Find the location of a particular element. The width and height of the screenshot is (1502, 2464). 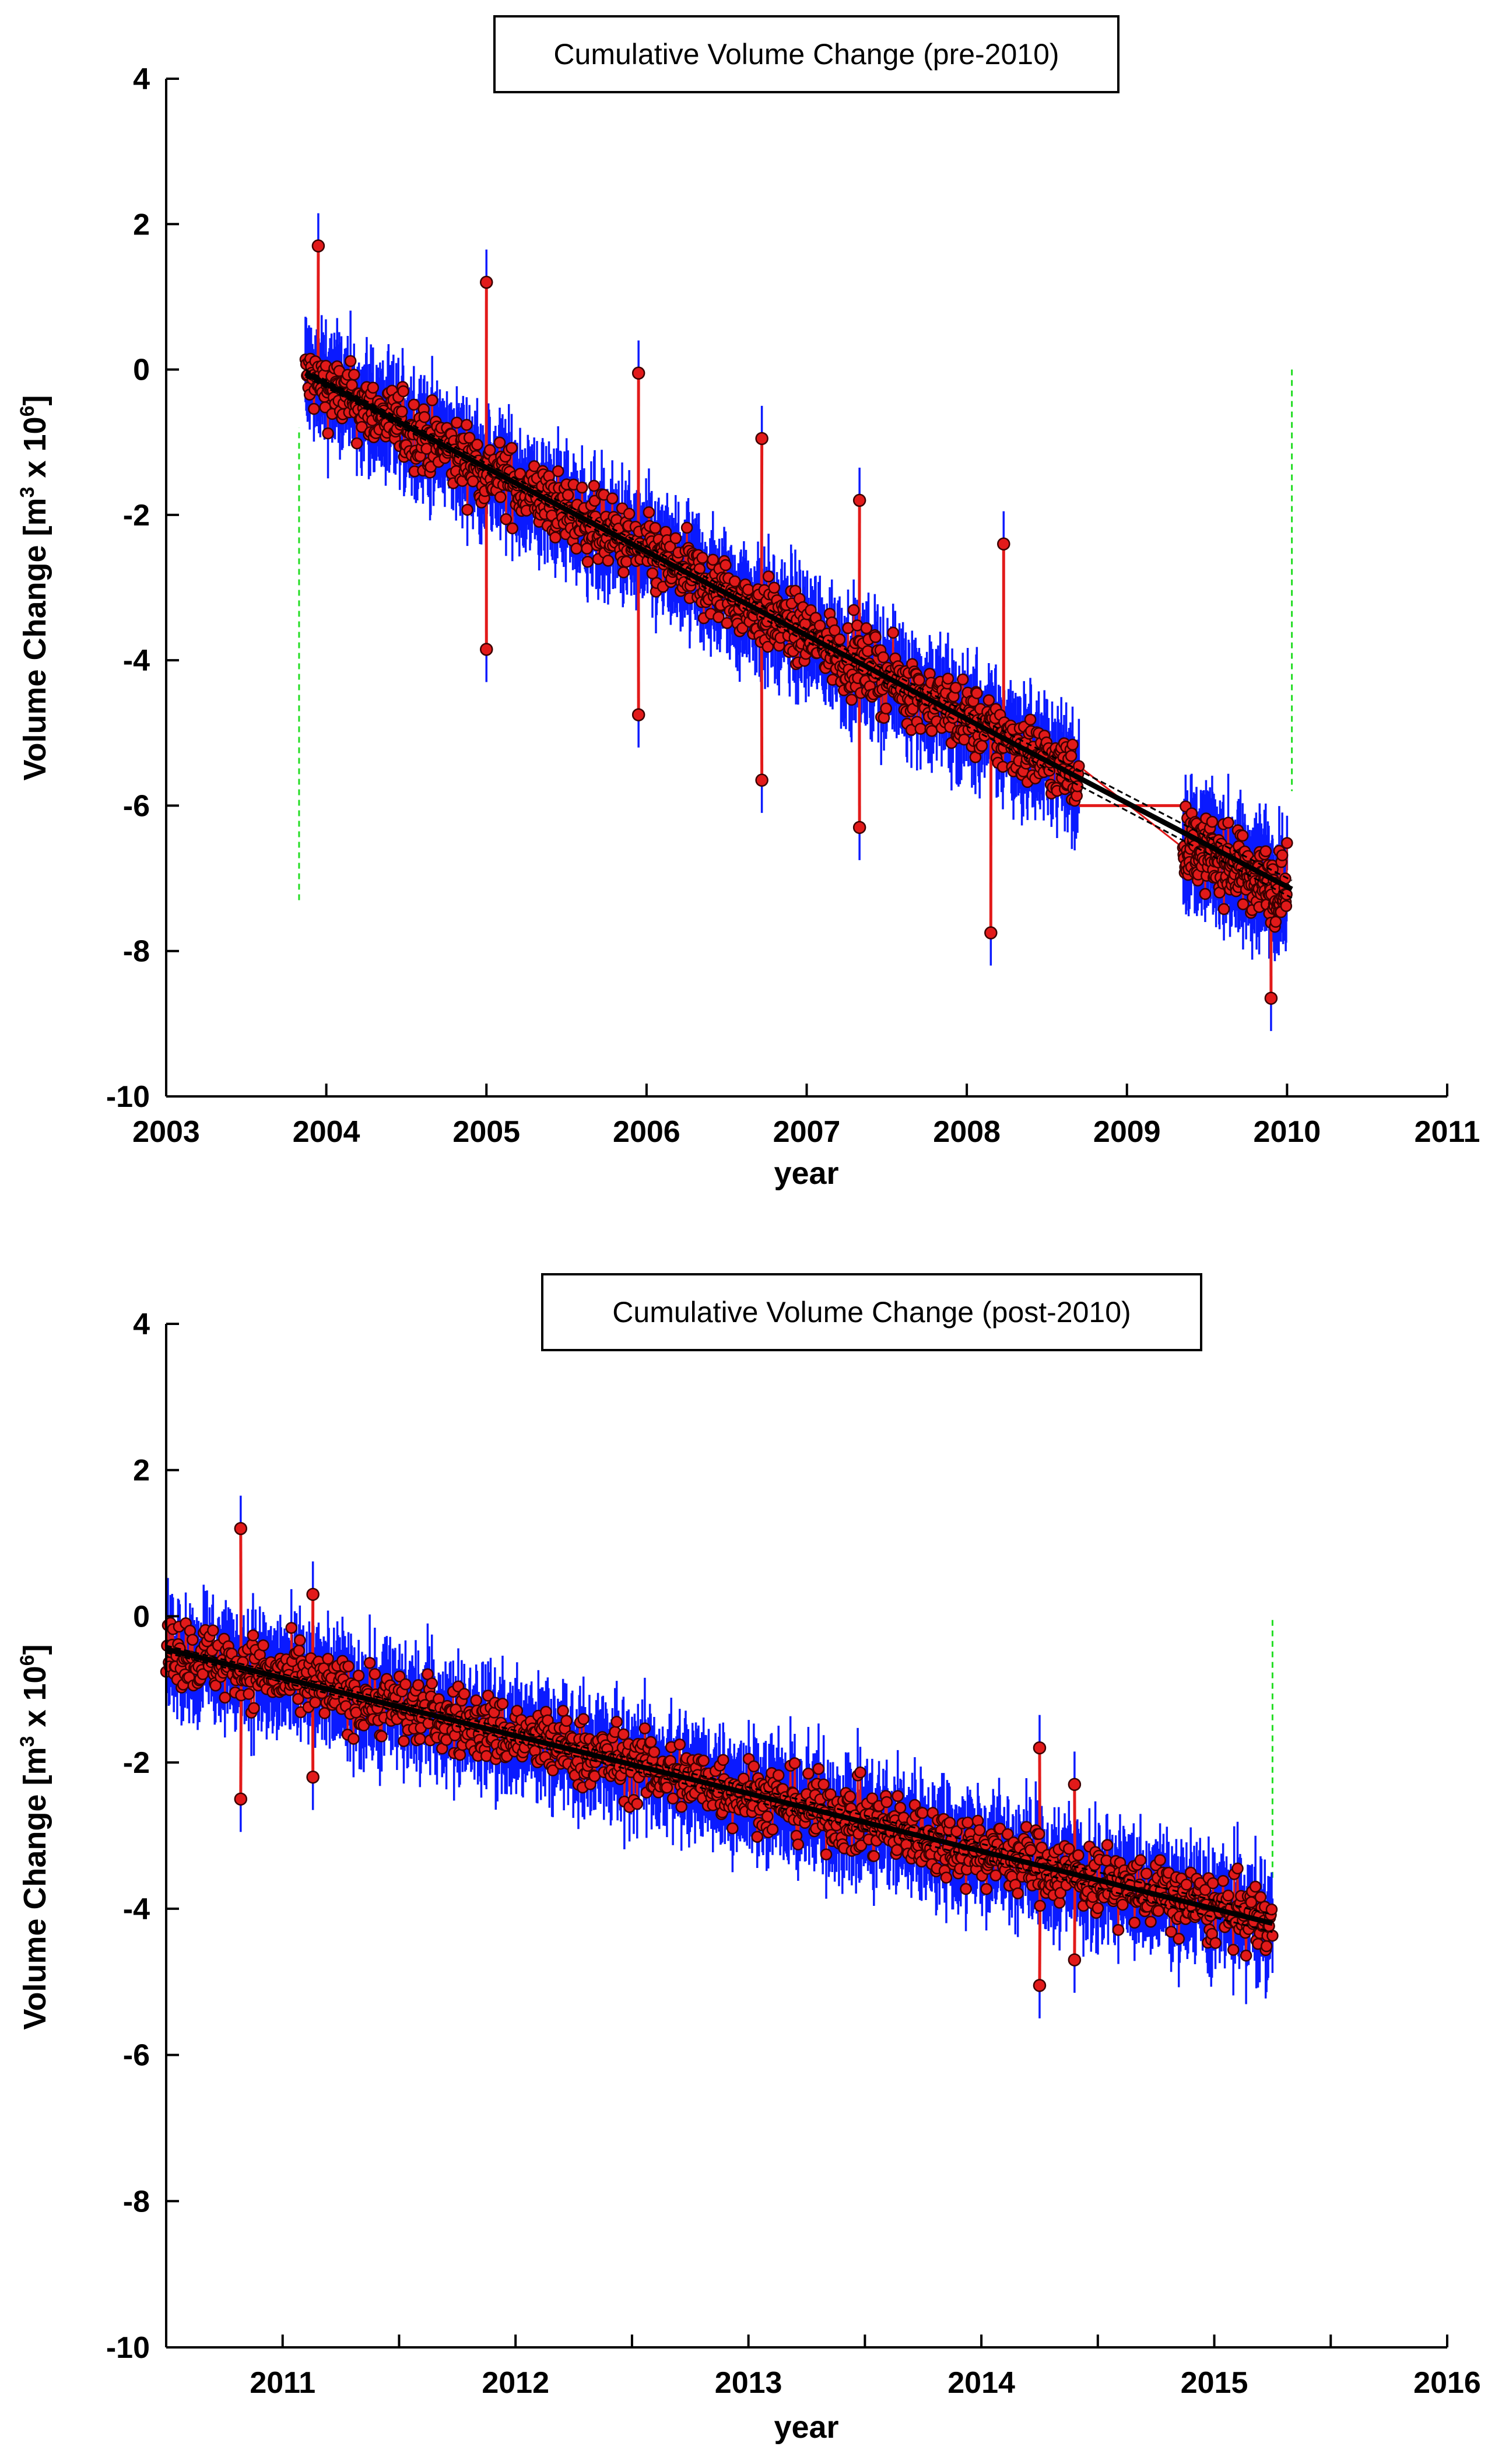

x-tick-label: 2005 is located at coordinates (486, 1132).